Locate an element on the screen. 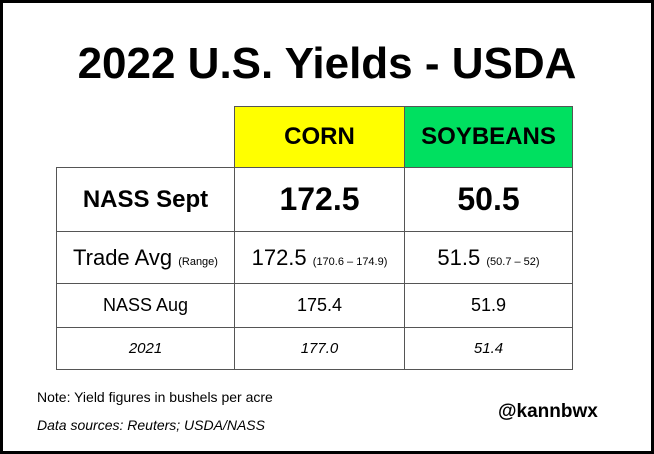 The image size is (654, 454). value: 172.5 is located at coordinates (279, 257).